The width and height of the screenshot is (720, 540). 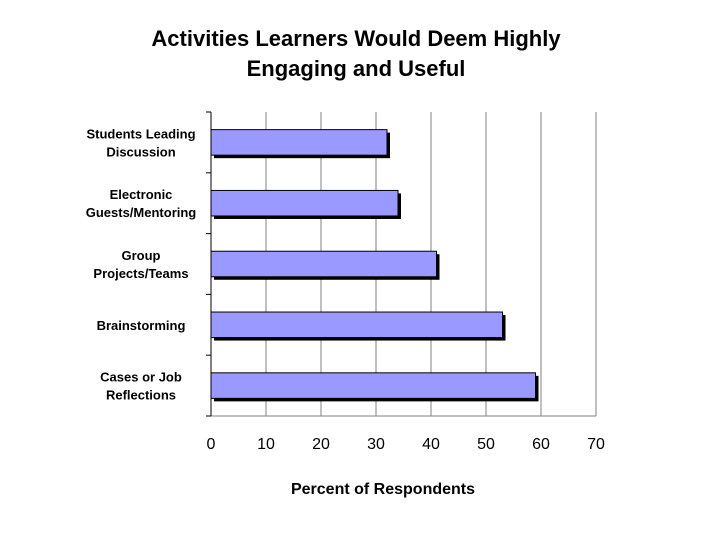 I want to click on category-label-line: Guests/Mentoring, so click(x=141, y=212).